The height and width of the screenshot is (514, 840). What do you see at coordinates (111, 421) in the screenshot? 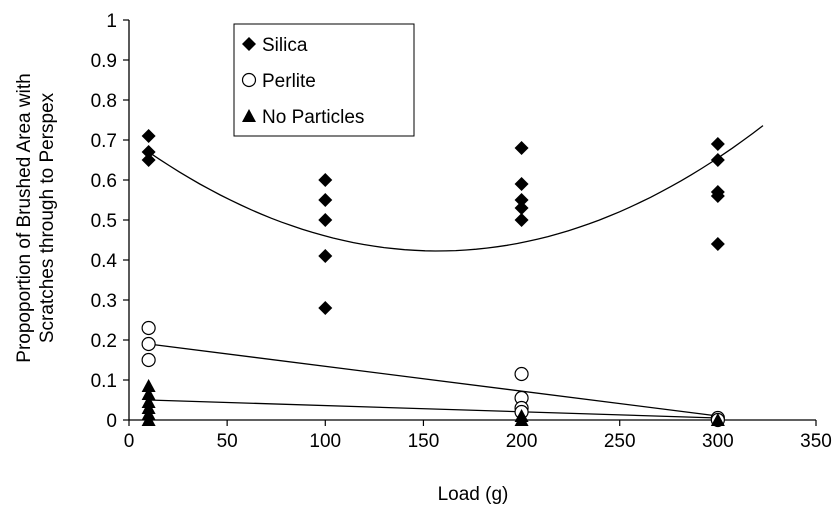
I see `y-tick-label: 0` at bounding box center [111, 421].